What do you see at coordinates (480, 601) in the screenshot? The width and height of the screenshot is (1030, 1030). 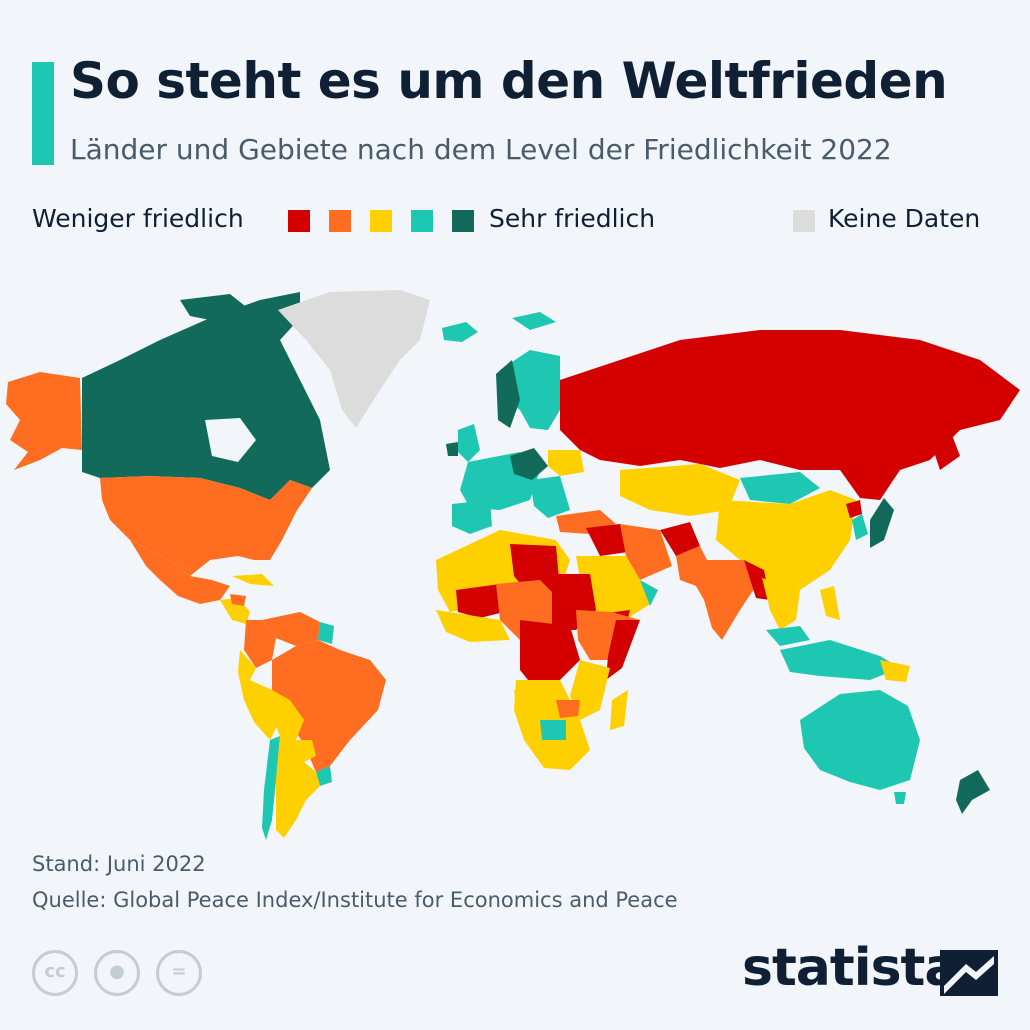 I see `region-mali` at bounding box center [480, 601].